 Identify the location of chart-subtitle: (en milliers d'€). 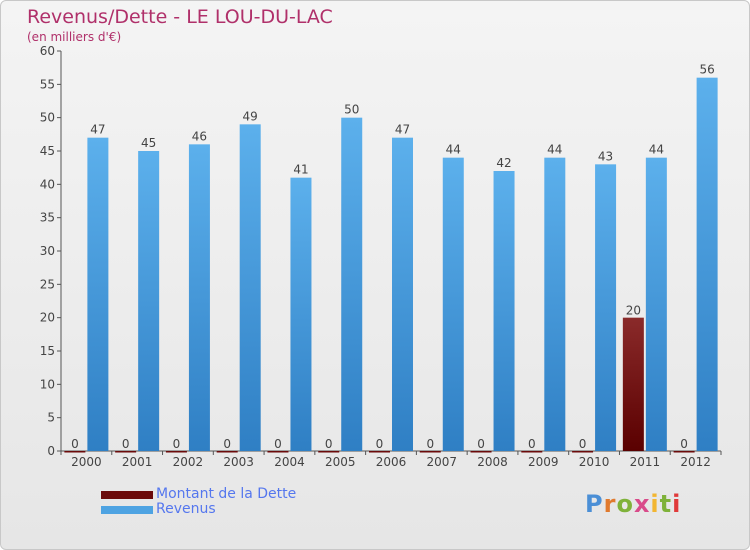
(74, 37).